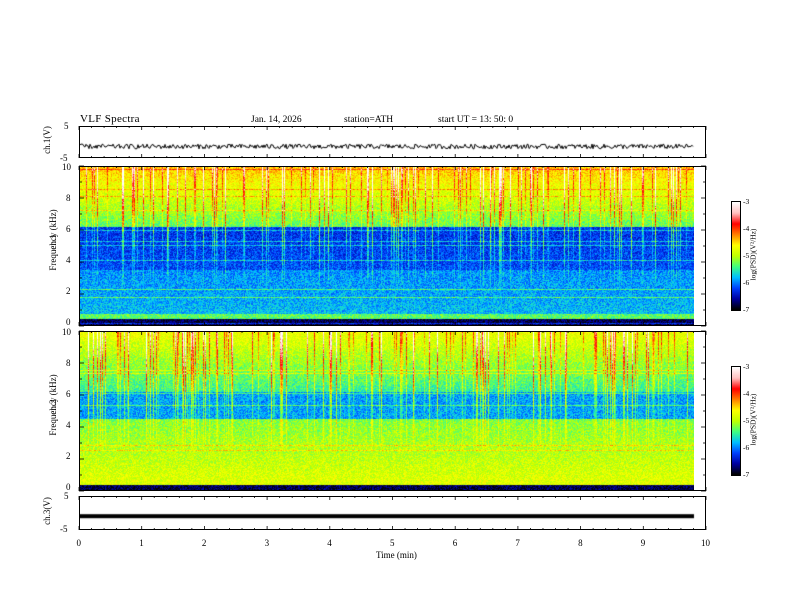  What do you see at coordinates (396, 555) in the screenshot?
I see `x-axis-label: Time (min)` at bounding box center [396, 555].